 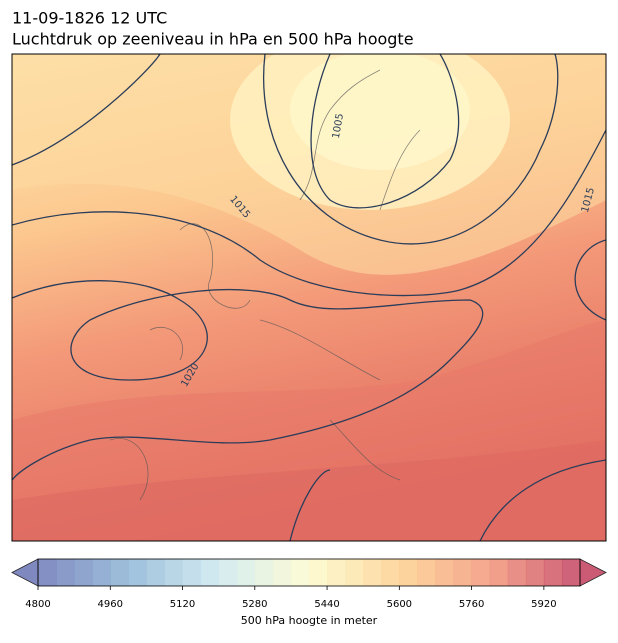 I want to click on colorbar-tick-label: 5760, so click(x=471, y=604).